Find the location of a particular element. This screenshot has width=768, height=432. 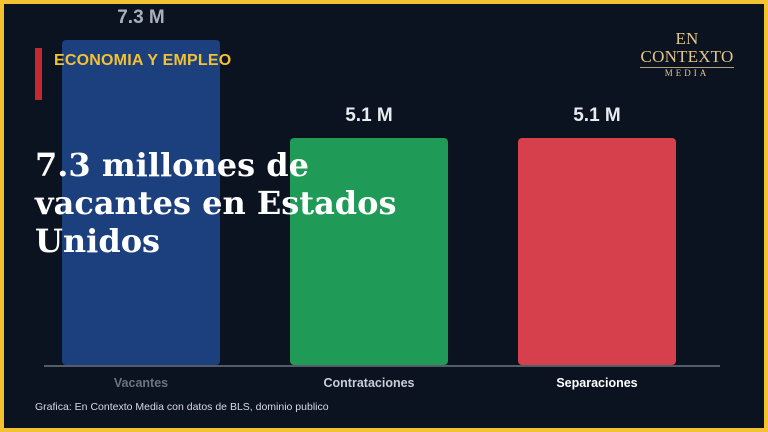

category-label-separaciones: Separaciones is located at coordinates (596, 383).